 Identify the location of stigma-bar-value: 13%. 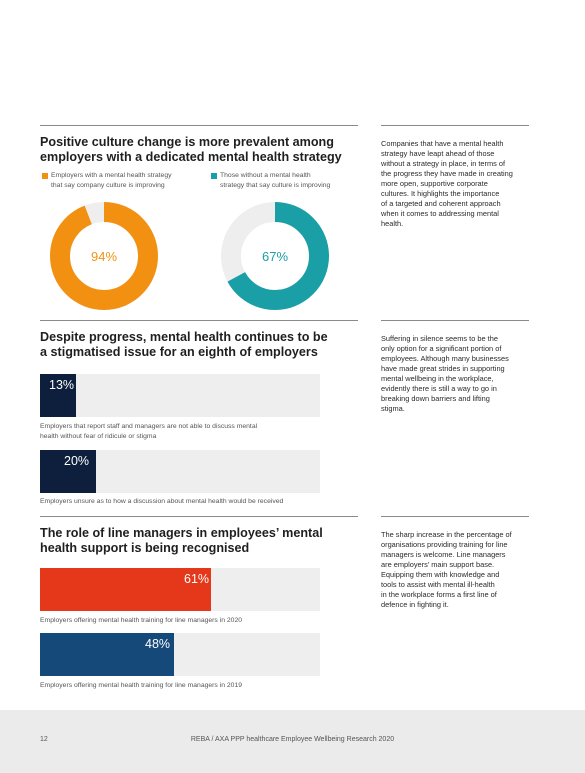
(62, 385).